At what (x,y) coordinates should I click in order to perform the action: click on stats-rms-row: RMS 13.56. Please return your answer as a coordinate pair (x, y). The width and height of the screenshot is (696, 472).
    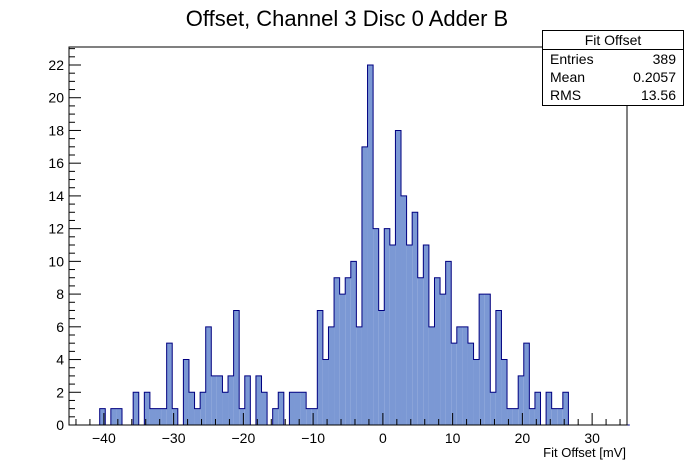
    Looking at the image, I should click on (613, 95).